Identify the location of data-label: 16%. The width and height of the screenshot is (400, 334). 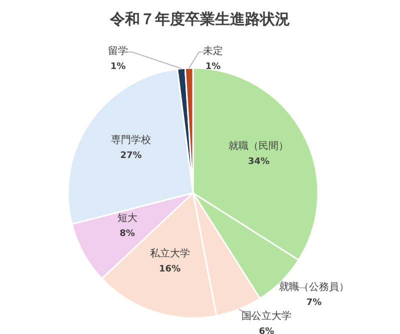
(170, 269).